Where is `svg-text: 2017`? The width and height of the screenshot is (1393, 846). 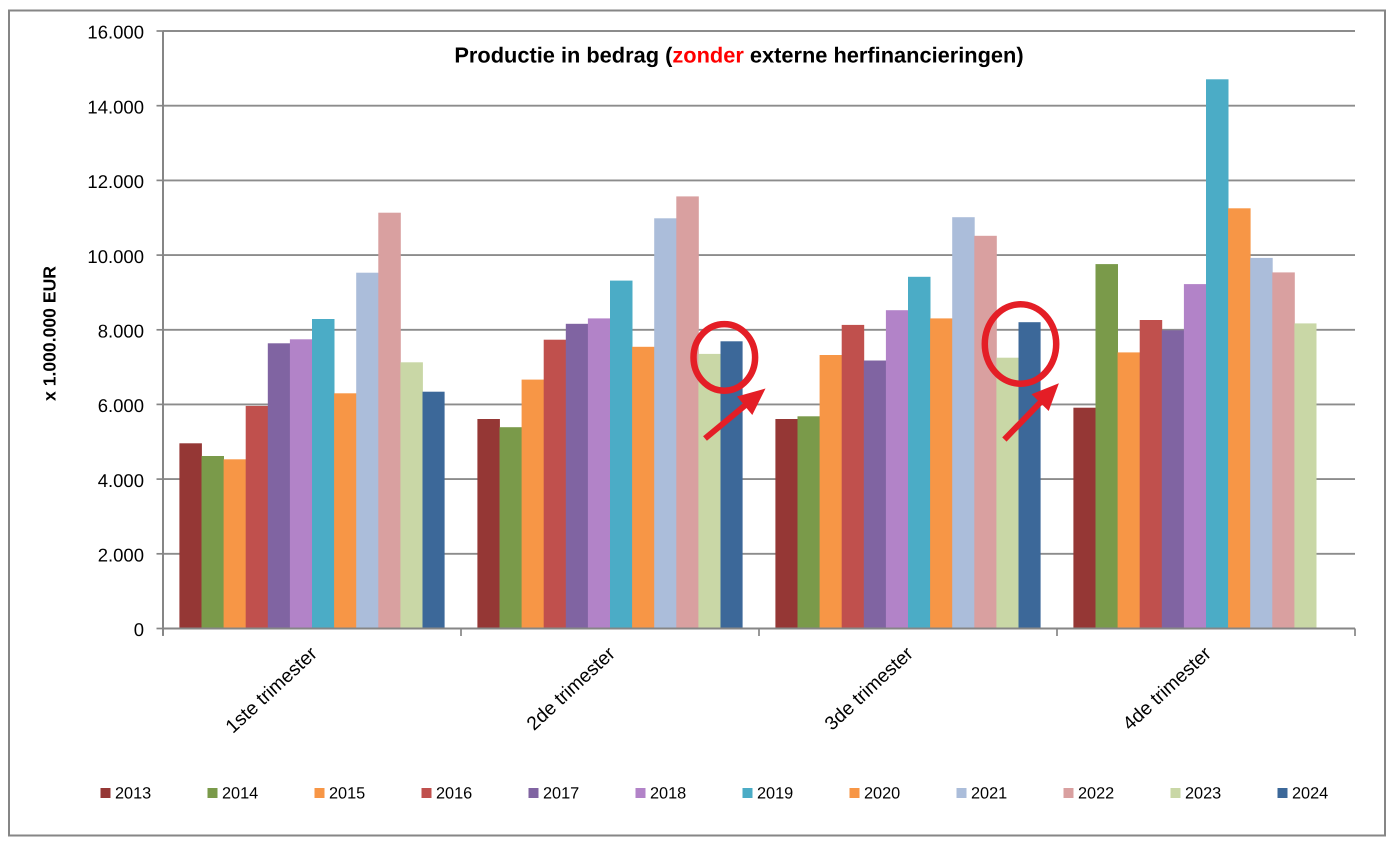
svg-text: 2017 is located at coordinates (561, 793).